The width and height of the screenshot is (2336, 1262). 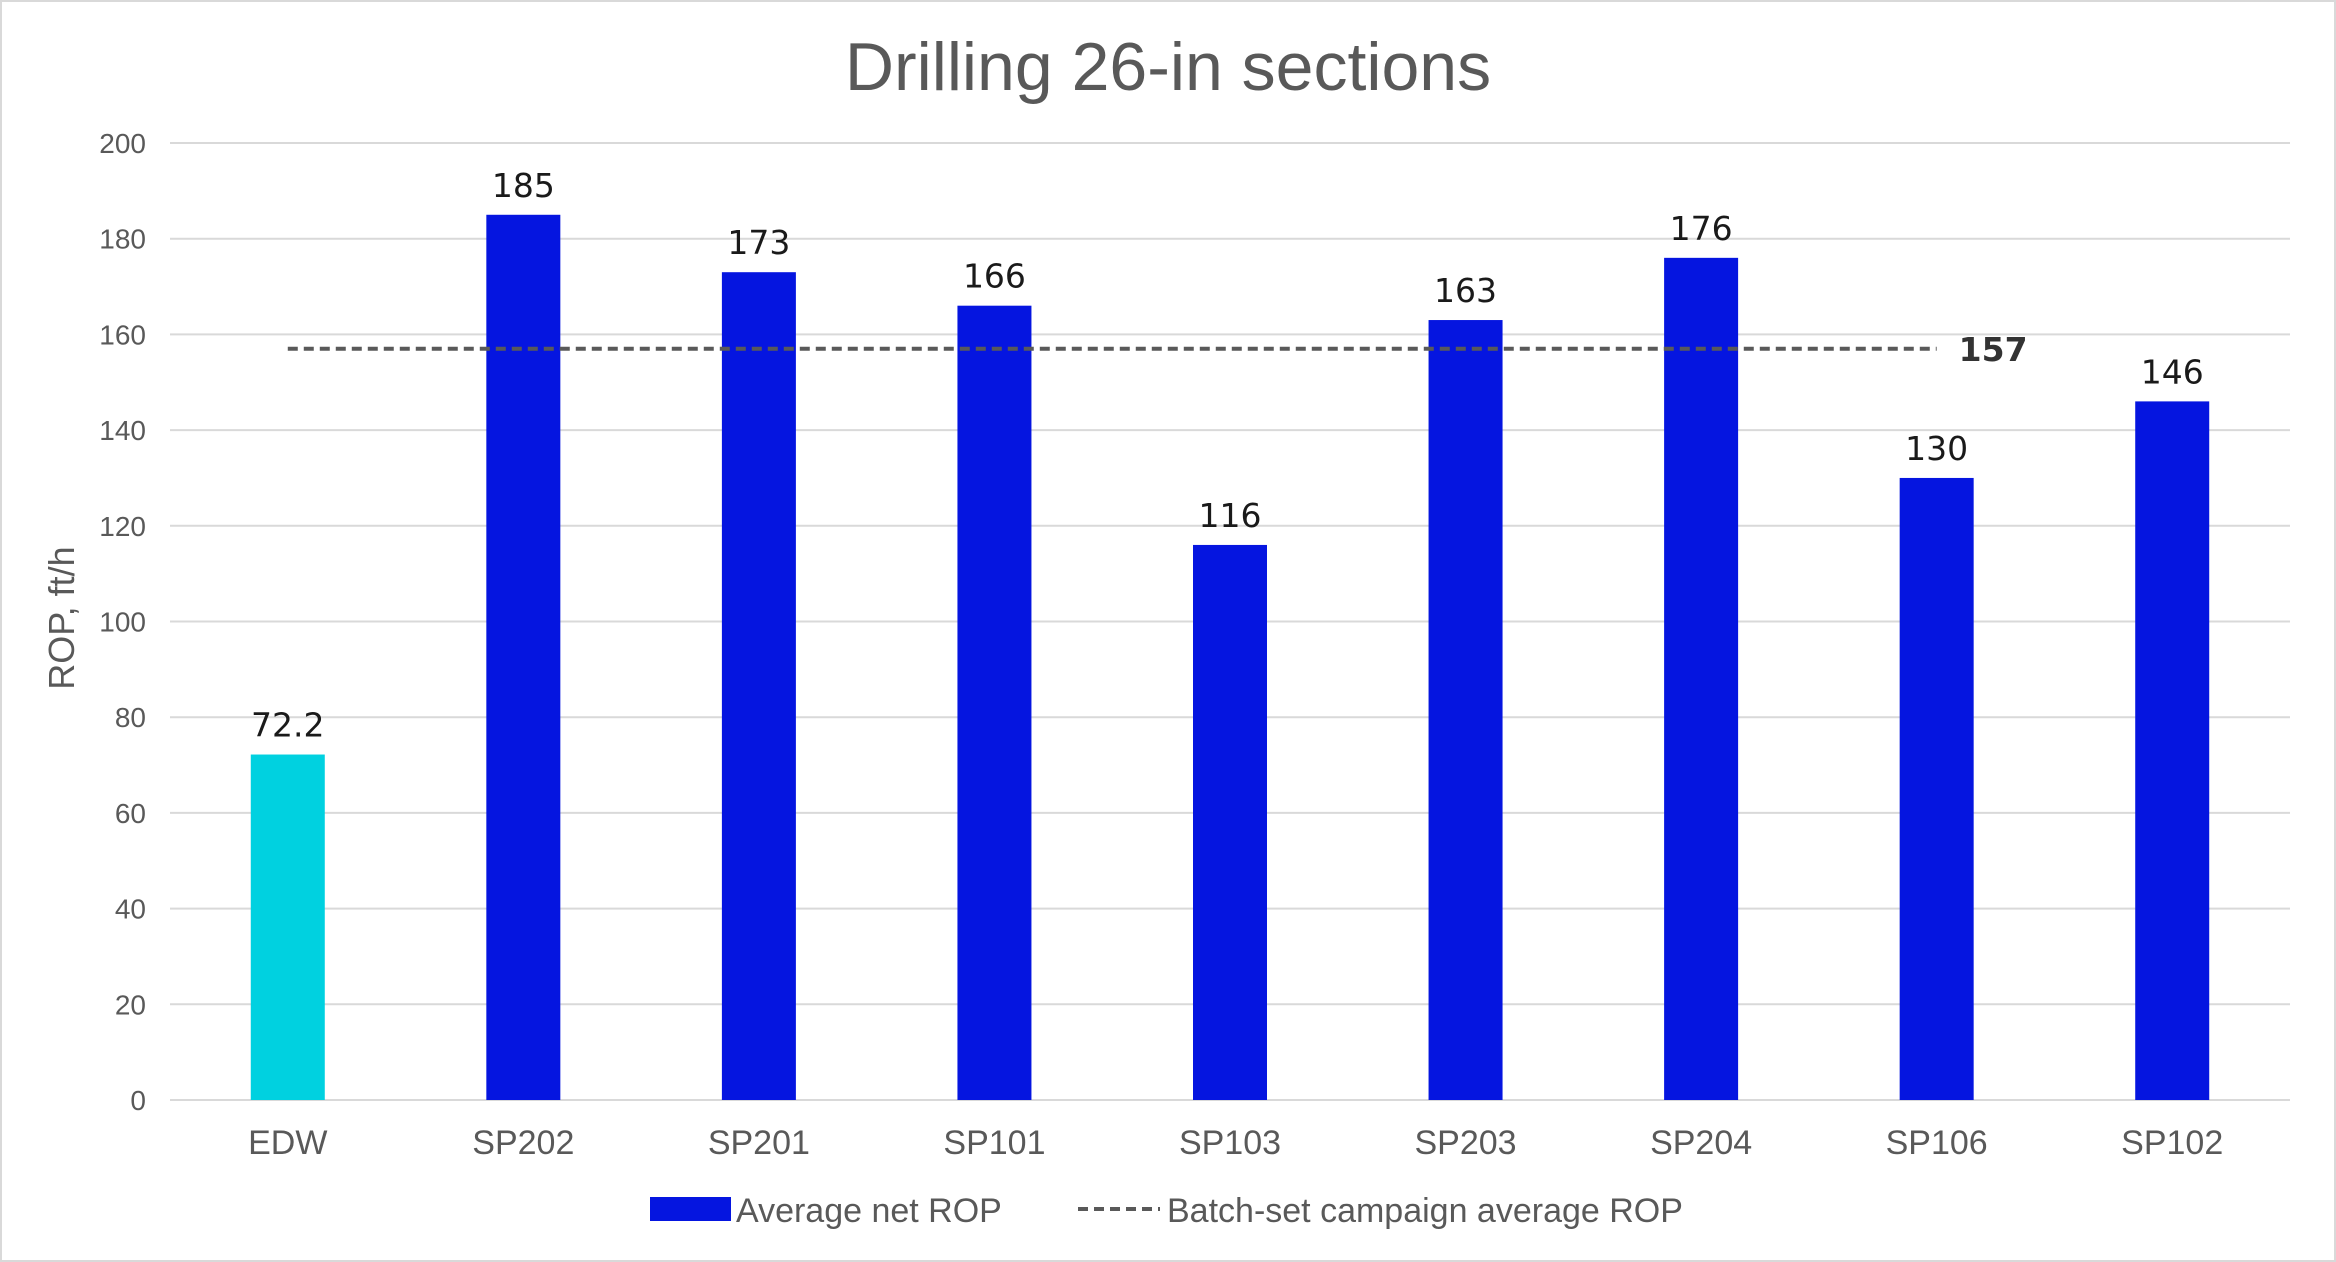 I want to click on data-label-sp202: 185, so click(x=523, y=185).